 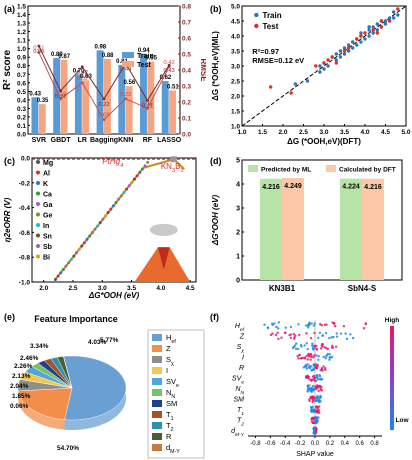 I want to click on y-tick-label: 3.0, so click(x=235, y=67).